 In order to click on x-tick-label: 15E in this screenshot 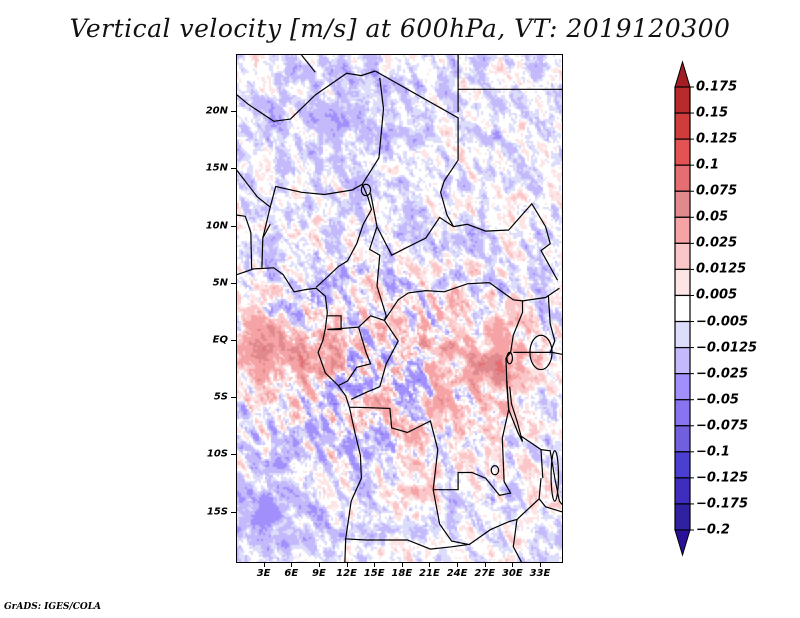, I will do `click(374, 573)`.